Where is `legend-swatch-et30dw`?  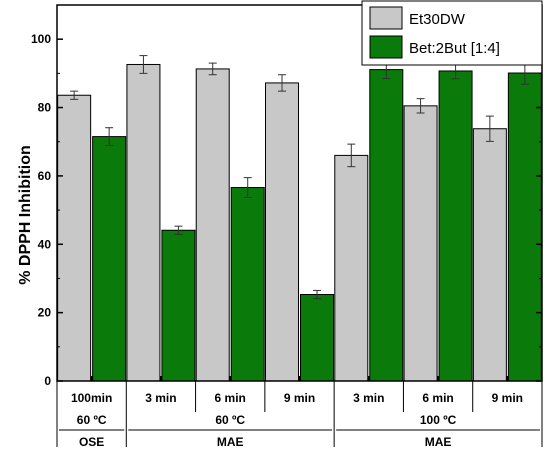 legend-swatch-et30dw is located at coordinates (386, 18).